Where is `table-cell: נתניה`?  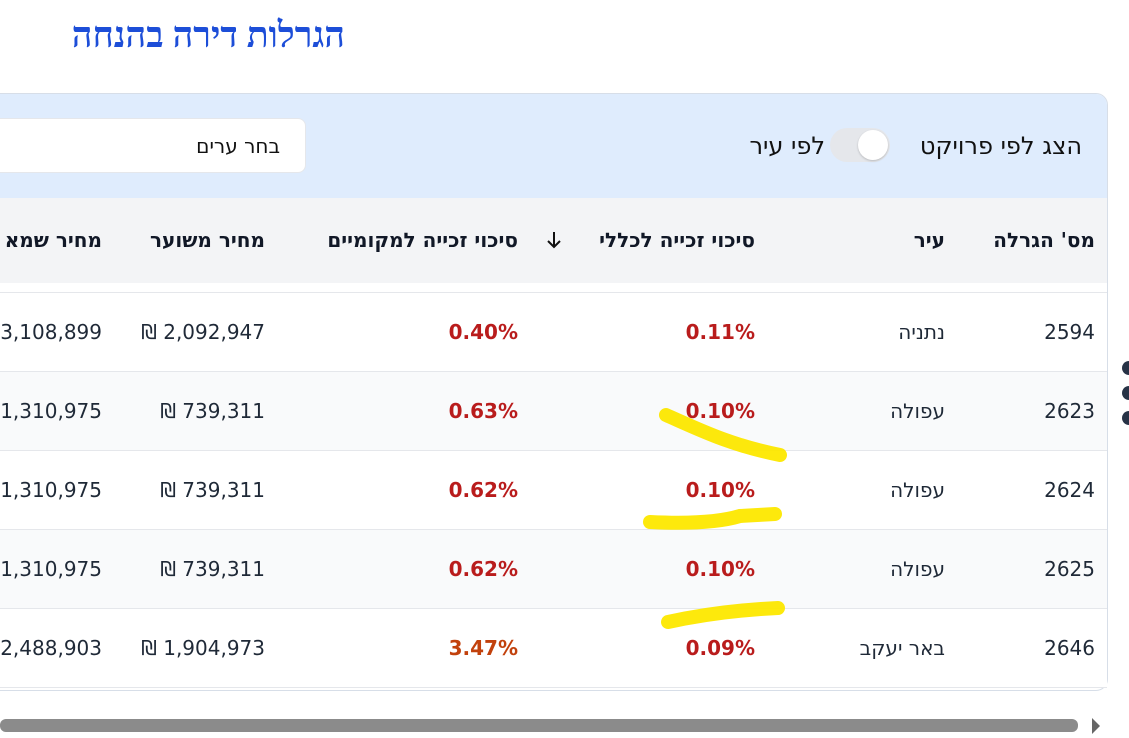
table-cell: נתניה is located at coordinates (921, 332).